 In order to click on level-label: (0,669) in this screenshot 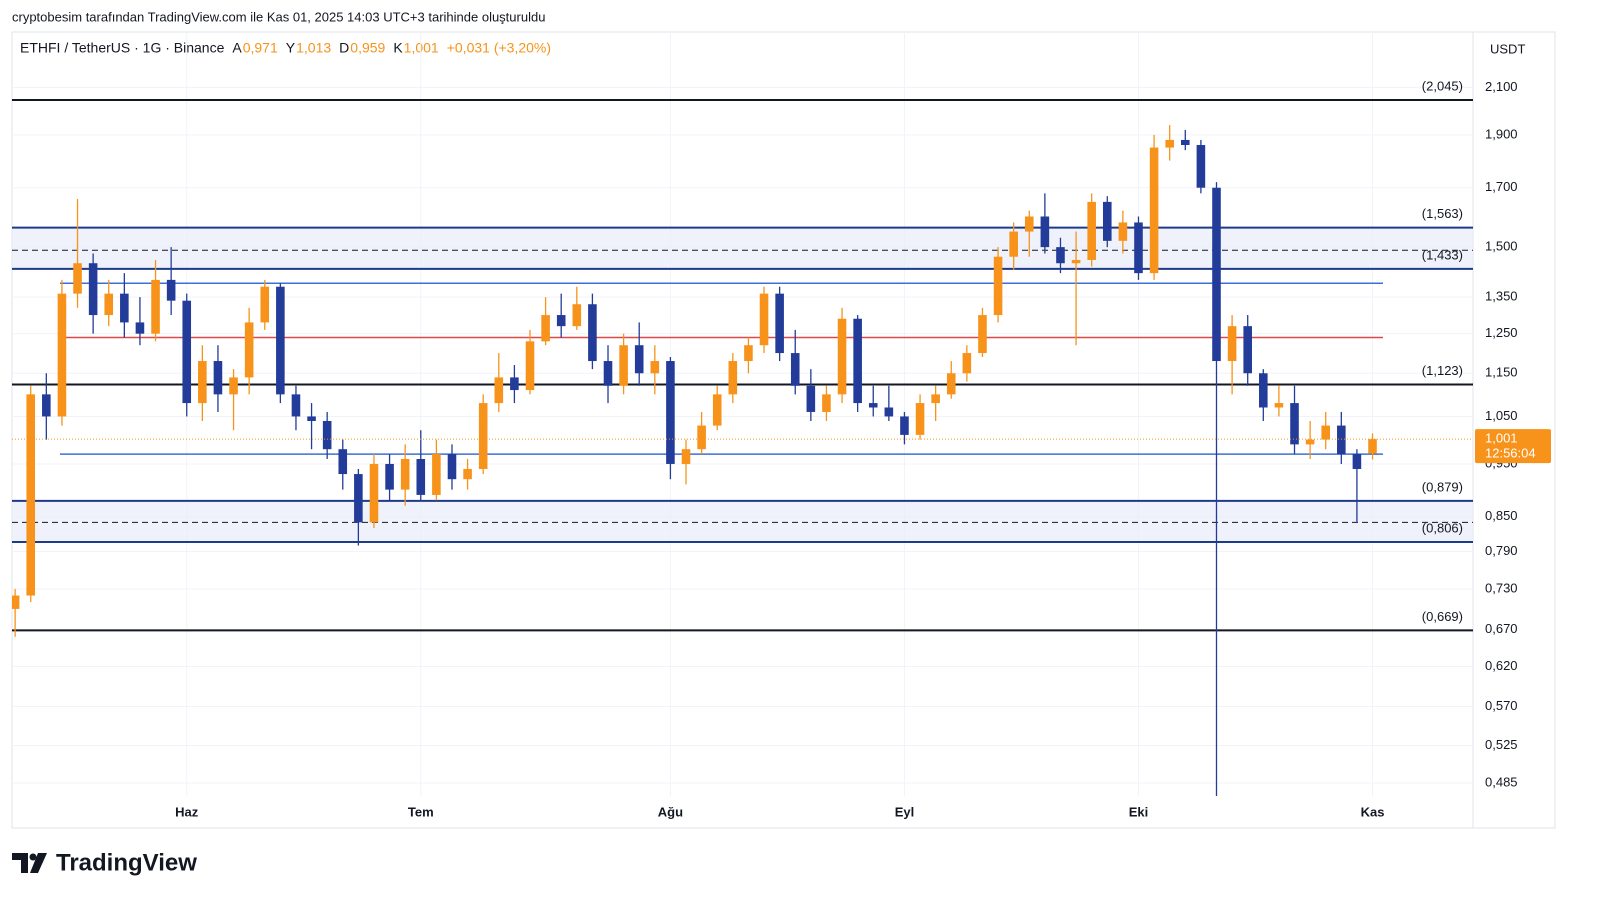, I will do `click(1442, 616)`.